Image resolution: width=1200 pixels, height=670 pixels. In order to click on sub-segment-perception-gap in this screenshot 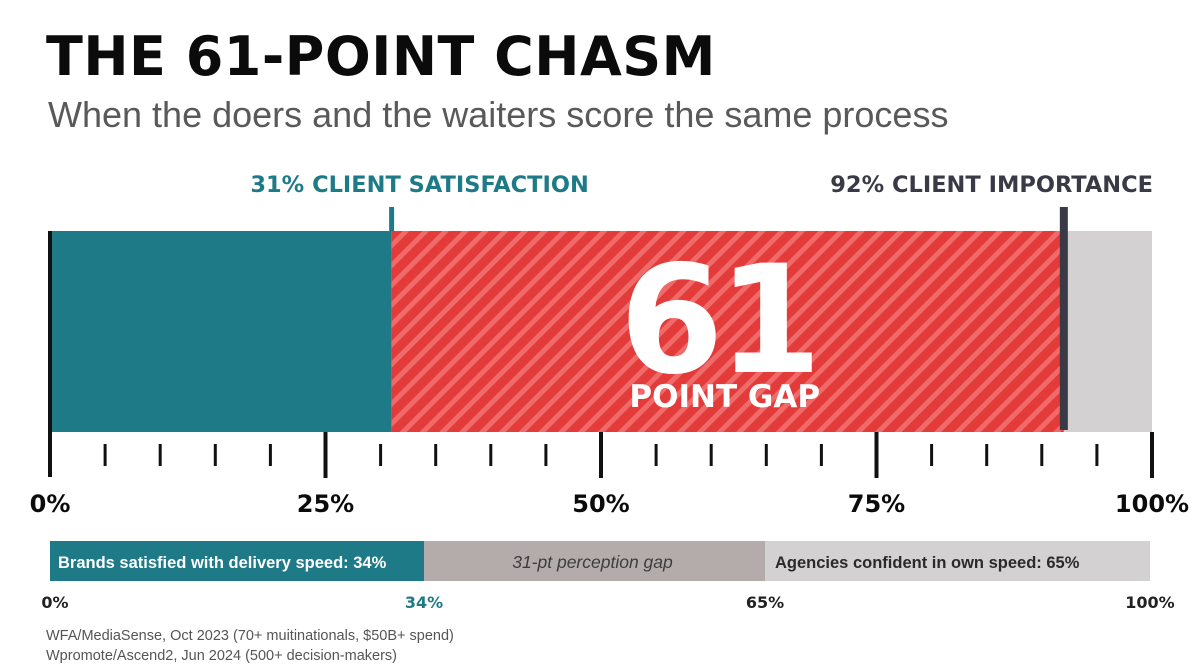, I will do `click(594, 561)`.